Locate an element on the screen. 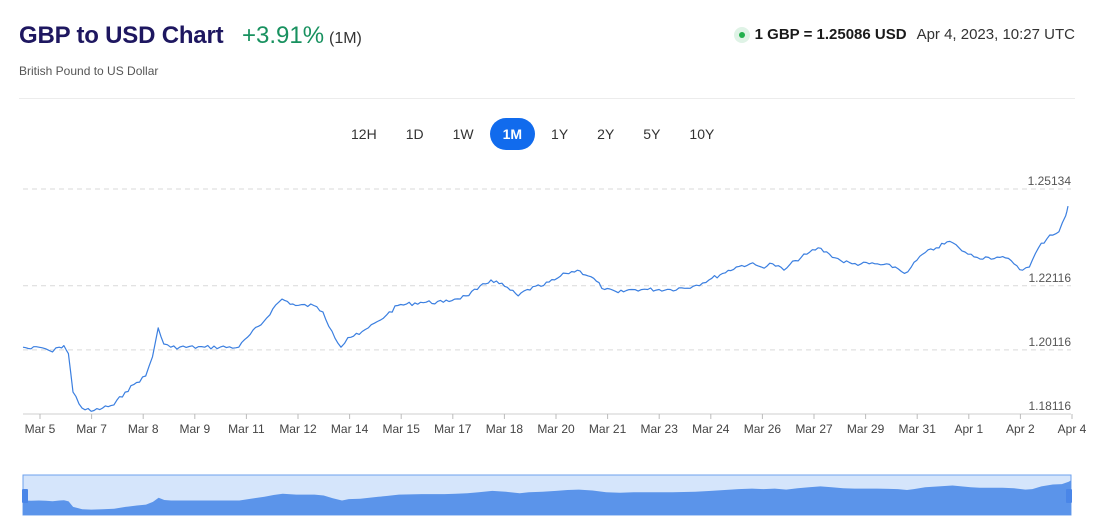  x-tick-label: Mar 7 is located at coordinates (91, 429).